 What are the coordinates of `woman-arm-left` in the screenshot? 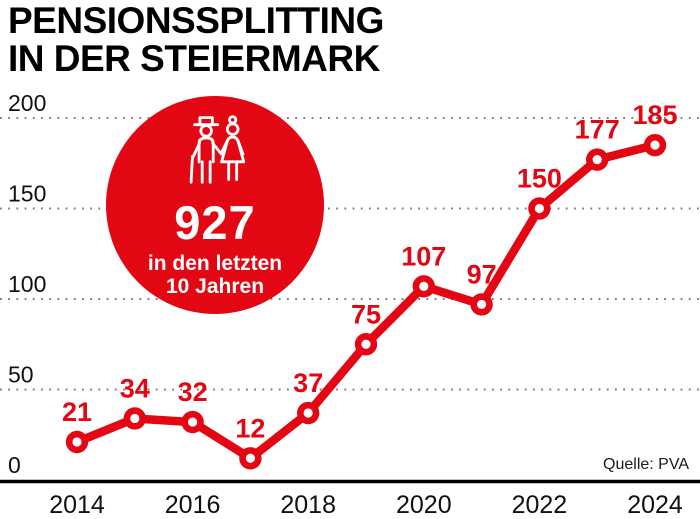 It's located at (224, 147).